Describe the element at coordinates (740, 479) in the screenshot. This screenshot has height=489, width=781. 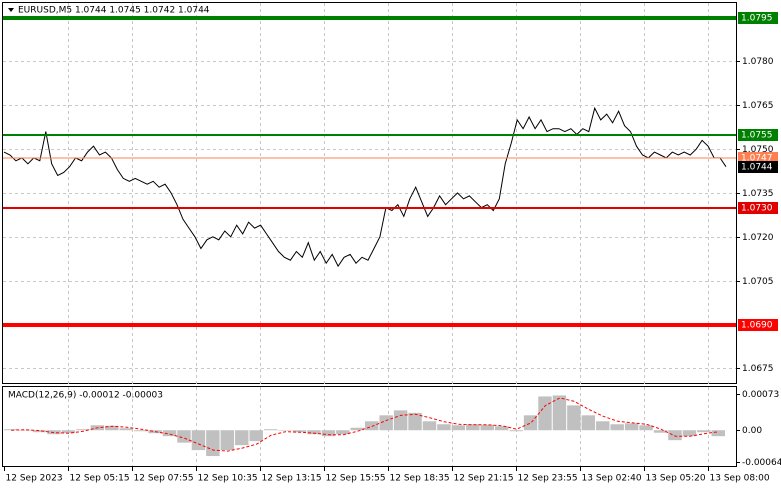
I see `x-tick-label: 13 Sep 08:00` at that location.